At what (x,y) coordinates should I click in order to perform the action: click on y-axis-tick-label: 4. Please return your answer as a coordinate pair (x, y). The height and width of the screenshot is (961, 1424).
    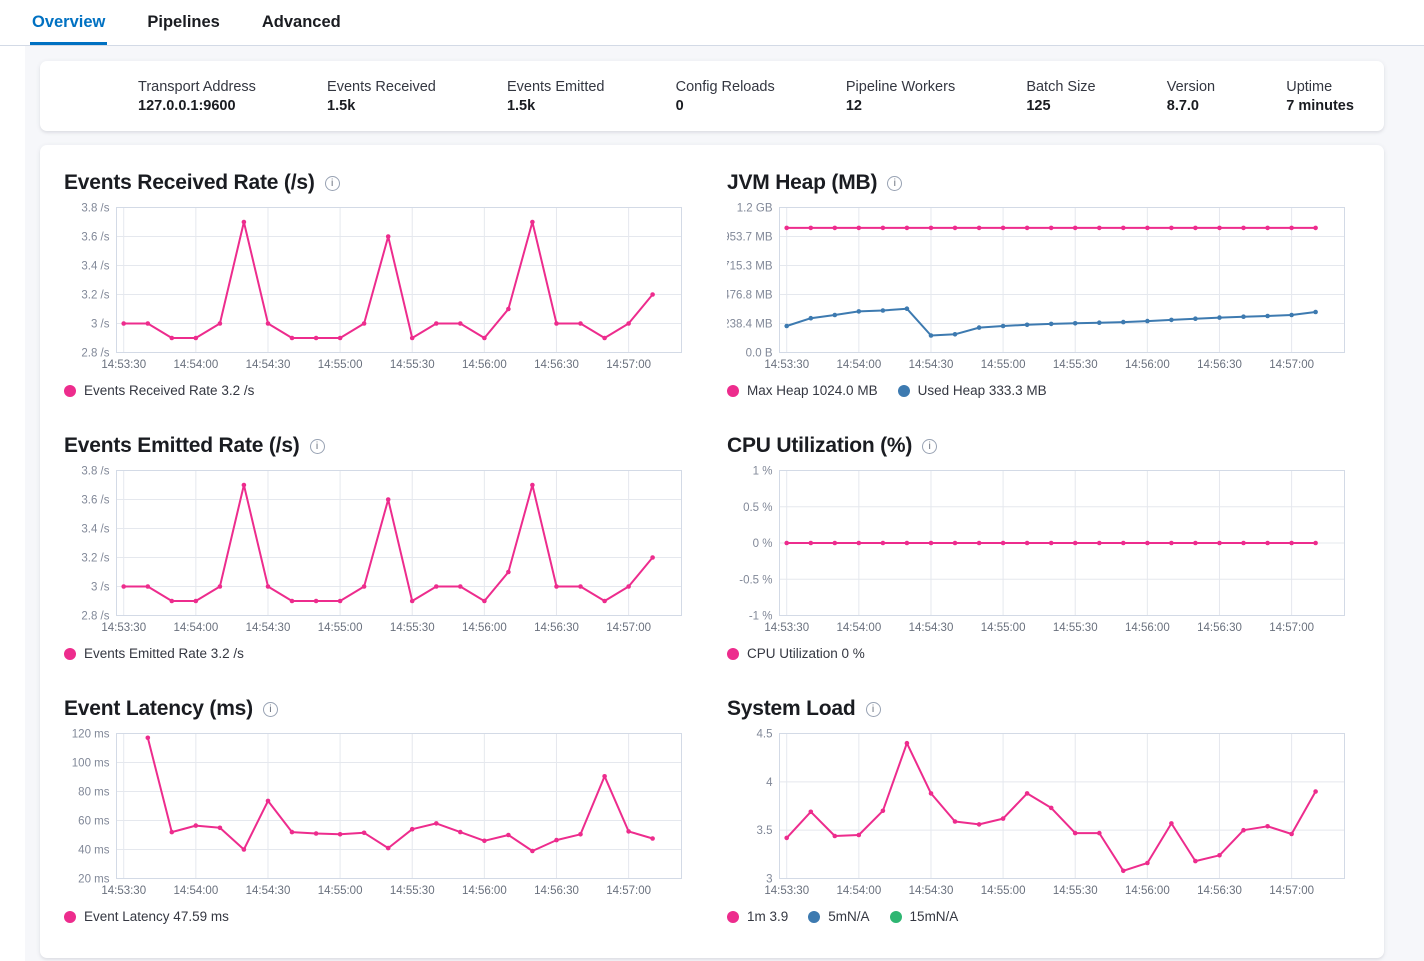
    Looking at the image, I should click on (769, 783).